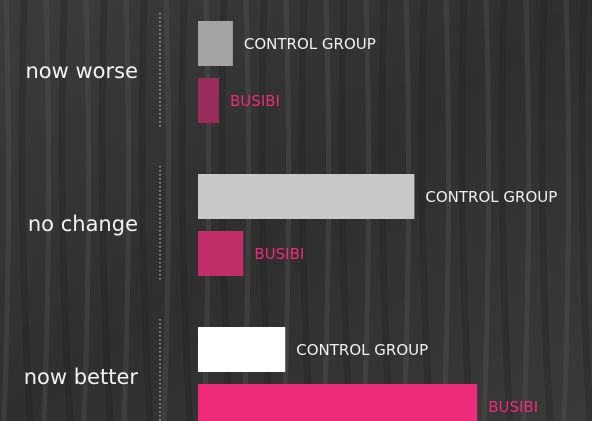  I want to click on category-label: now worse, so click(81, 71).